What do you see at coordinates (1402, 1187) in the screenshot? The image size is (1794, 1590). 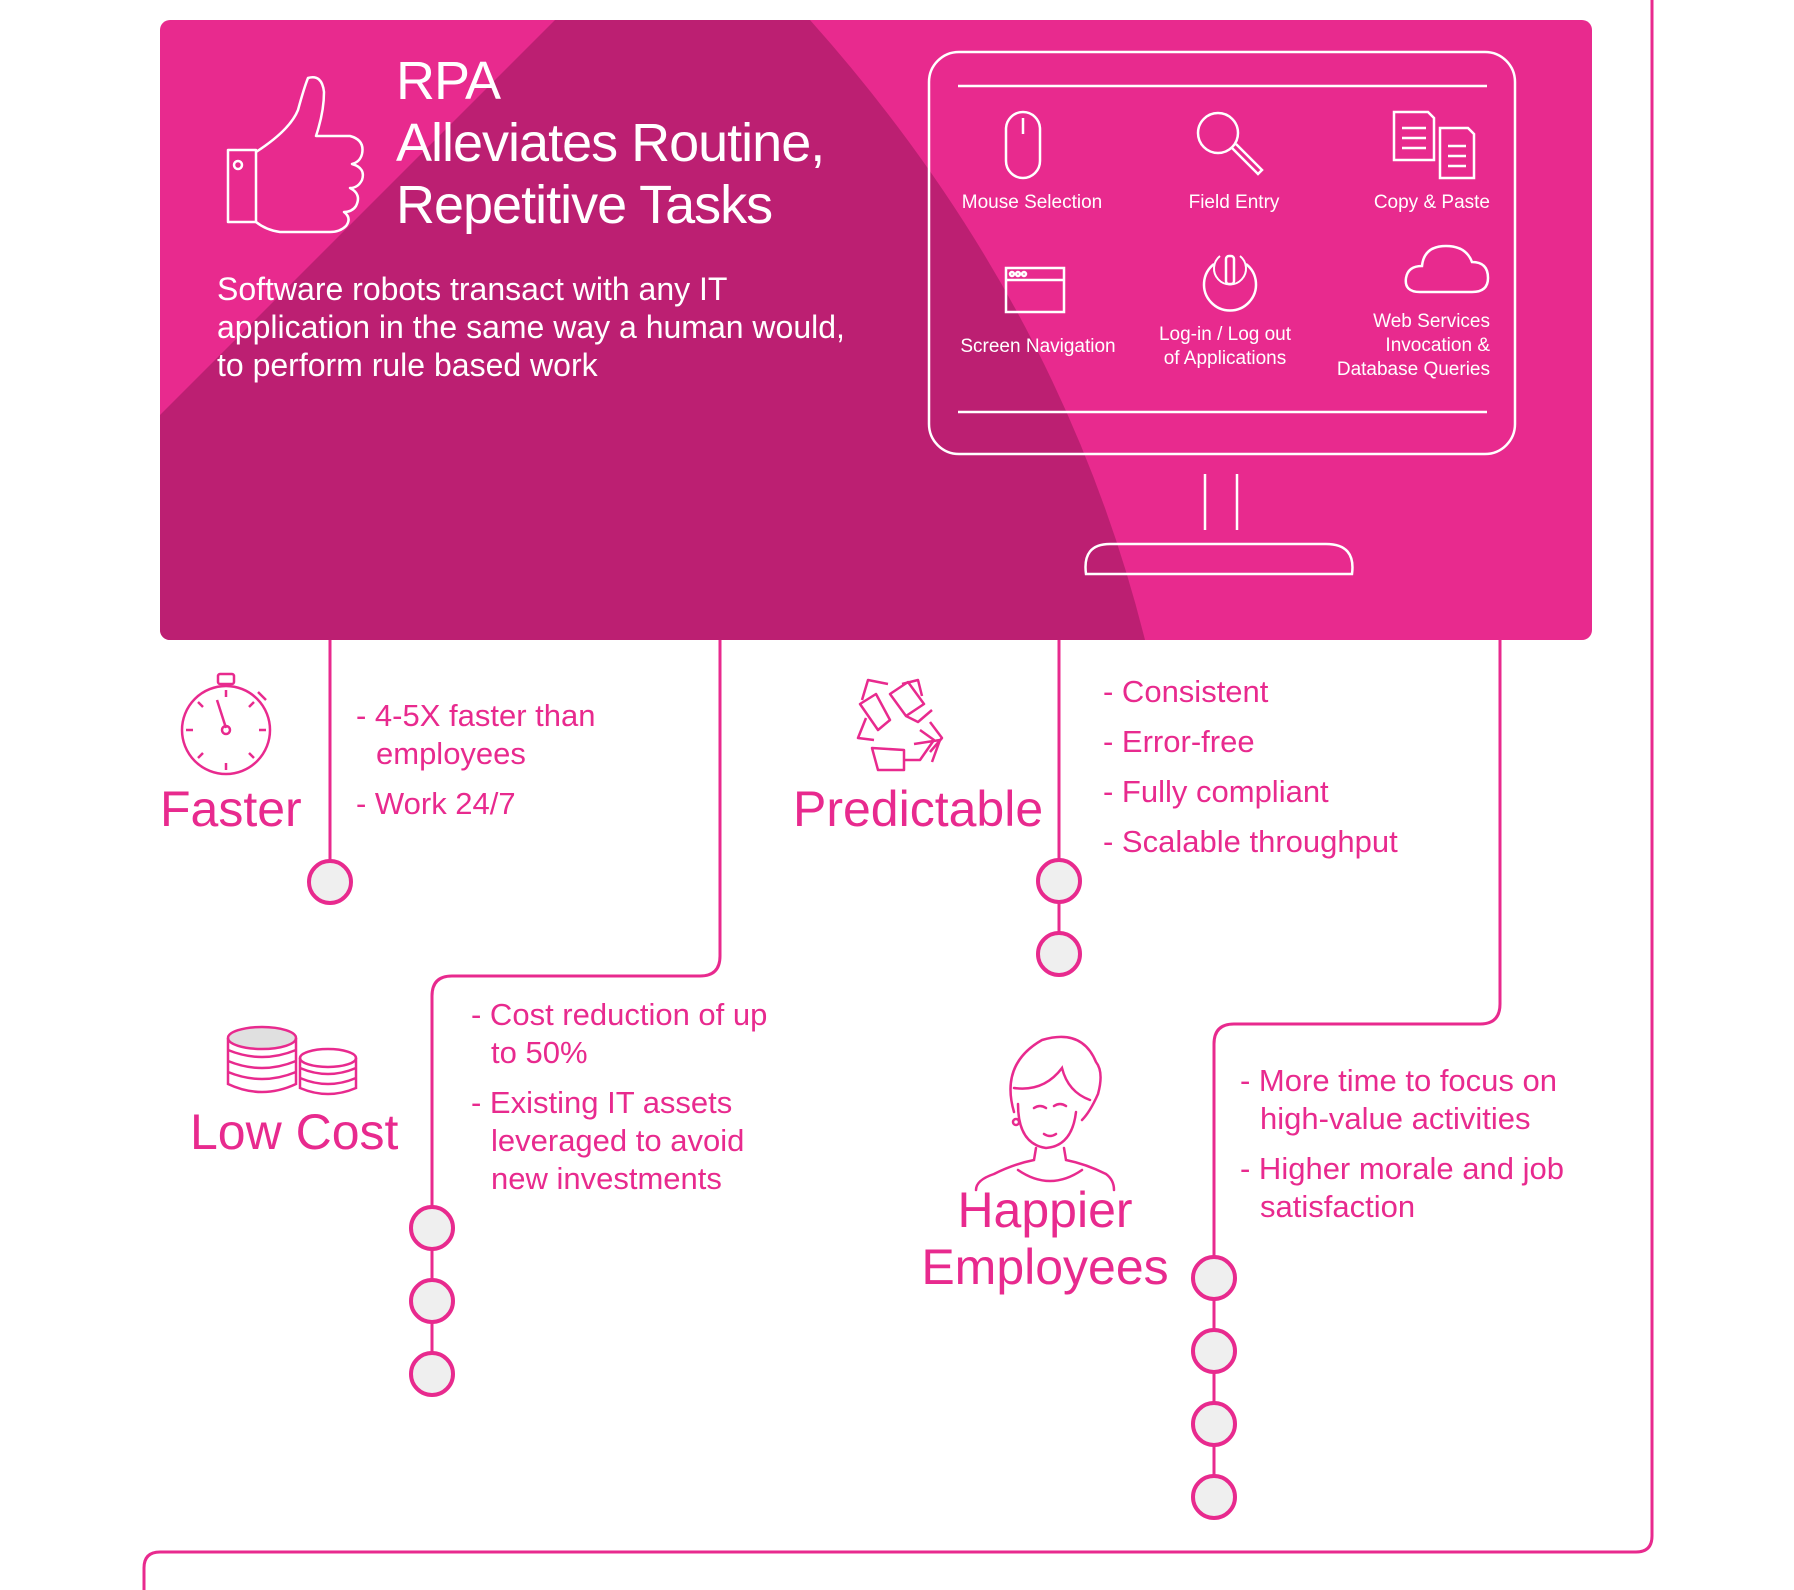 I see `bullet-item: - Higher morale and job satisfaction` at bounding box center [1402, 1187].